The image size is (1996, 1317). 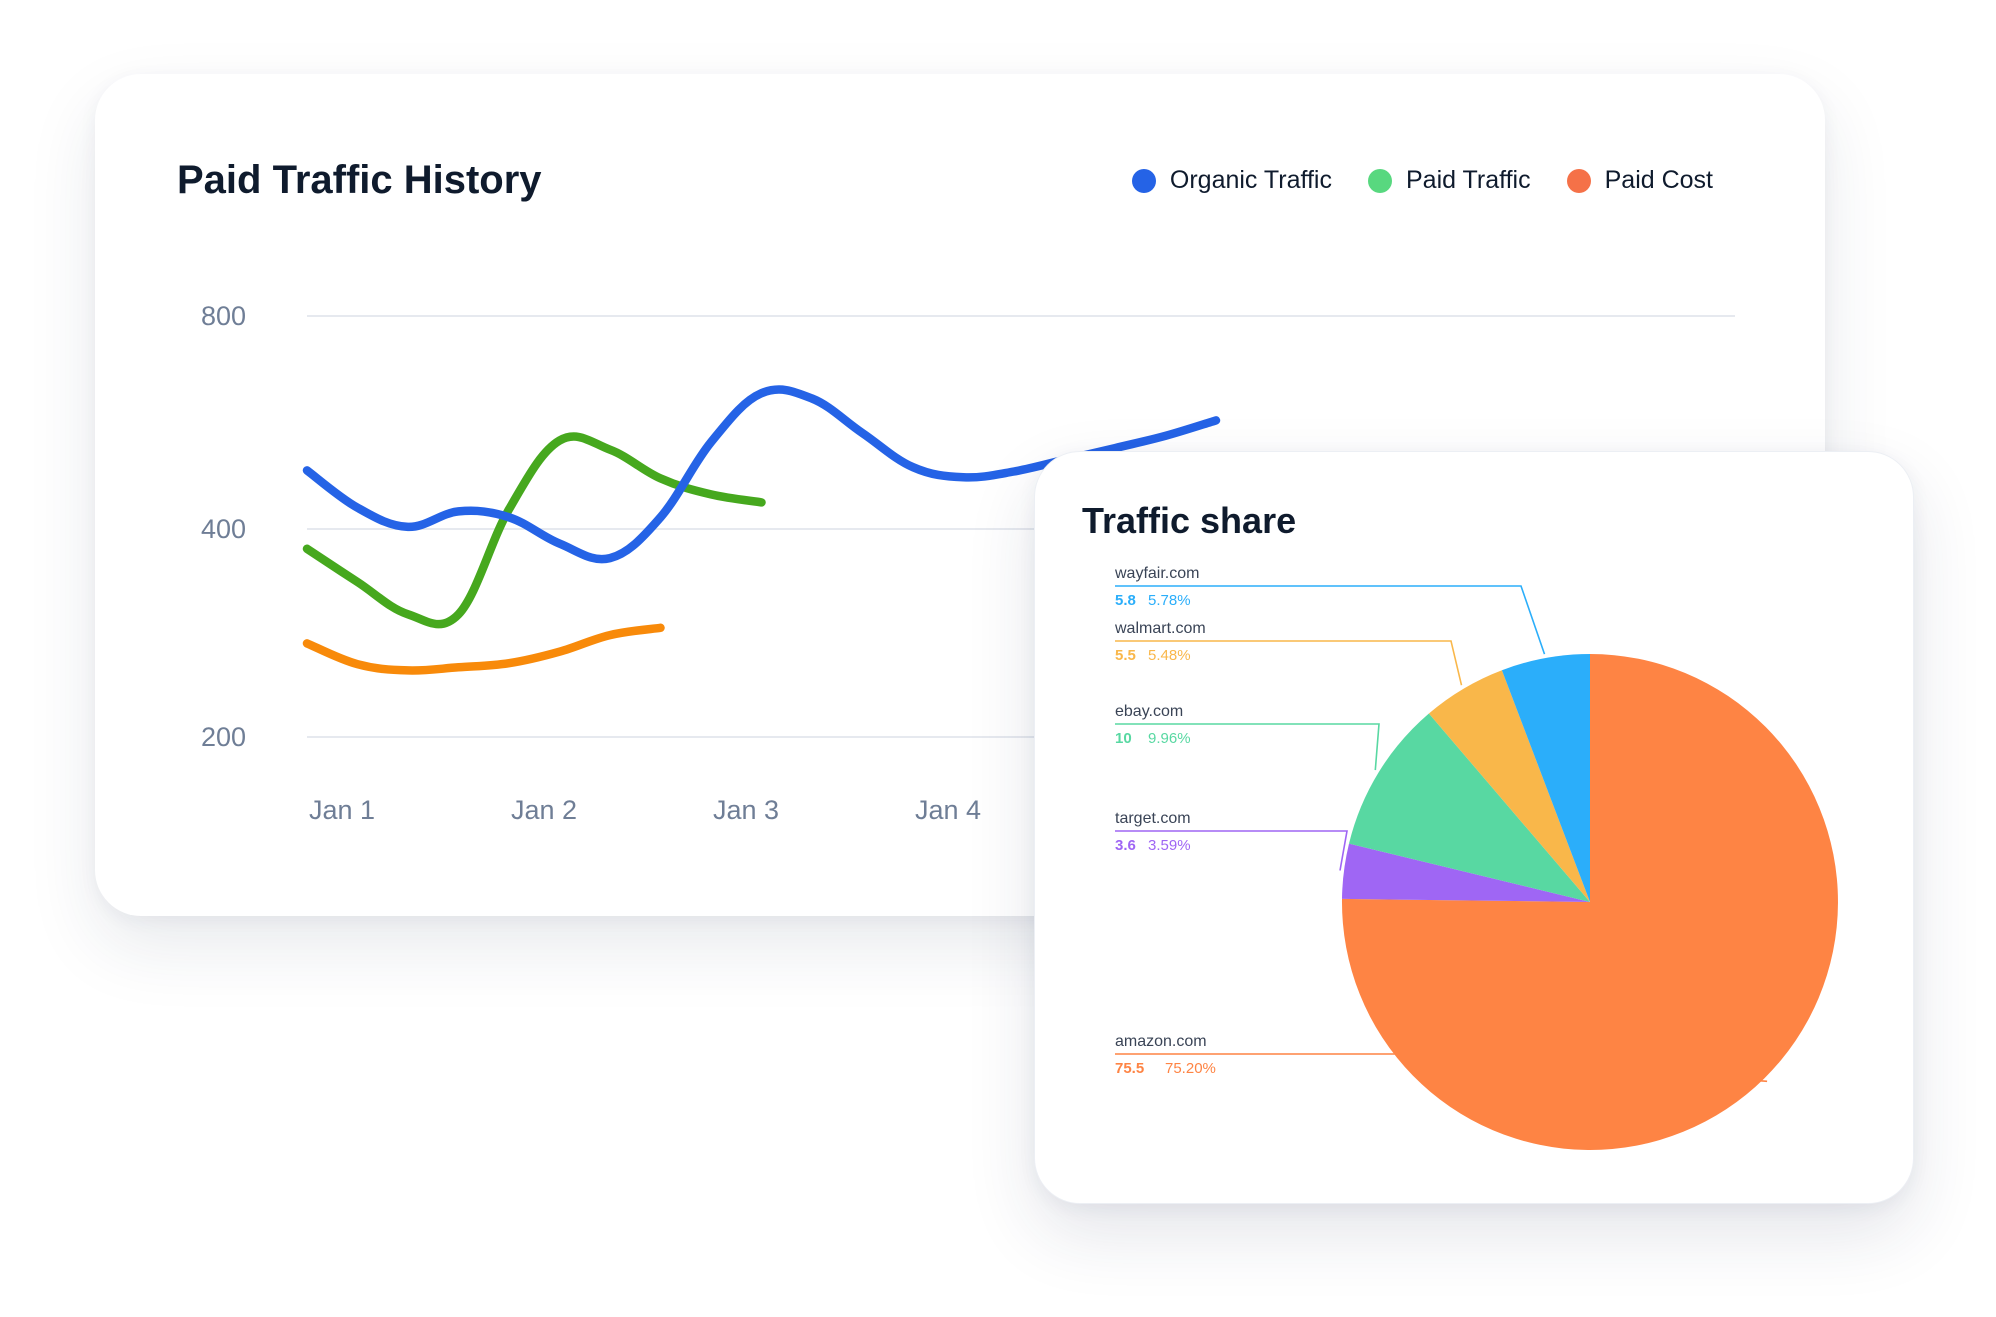 I want to click on pie-label-value: 5.5, so click(x=1125, y=655).